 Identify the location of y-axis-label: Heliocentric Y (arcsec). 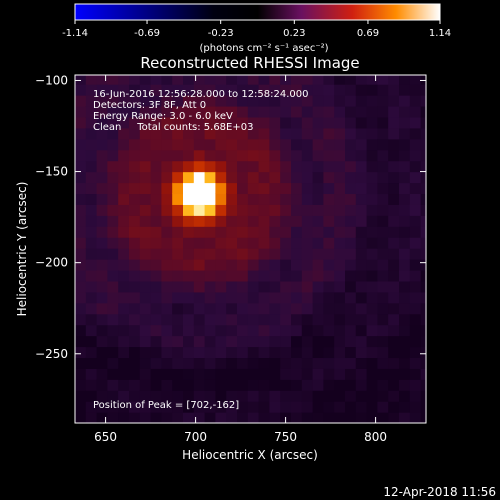
(22, 249).